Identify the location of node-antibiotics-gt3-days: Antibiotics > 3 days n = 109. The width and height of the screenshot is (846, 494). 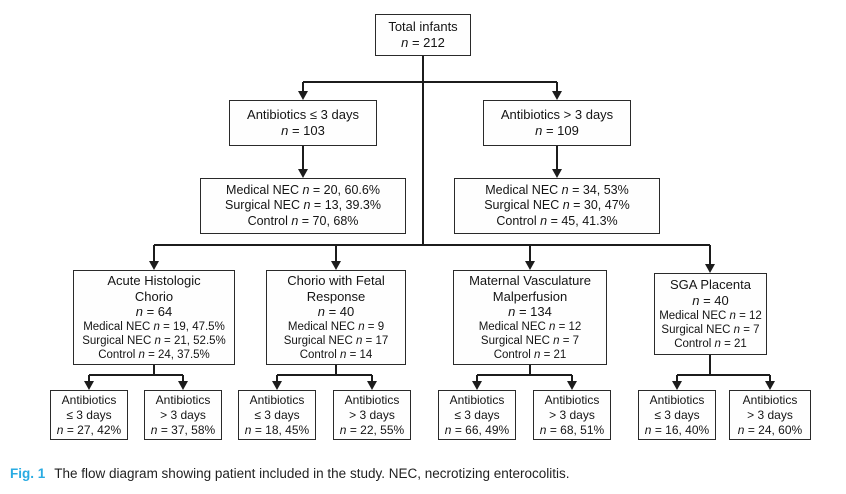
(557, 123).